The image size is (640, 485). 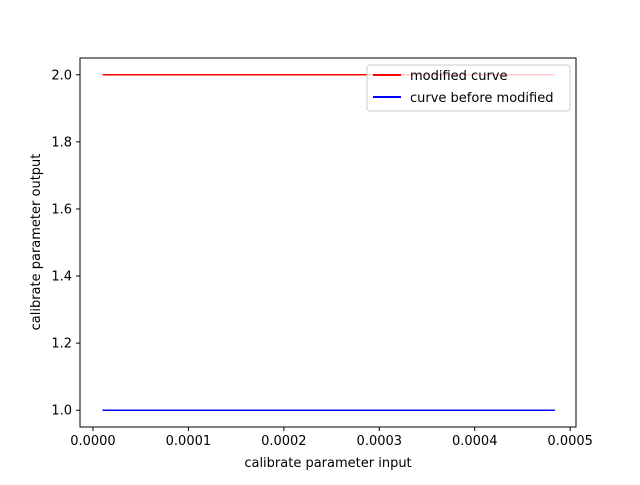 I want to click on y-tick-label: 1.4, so click(x=61, y=277).